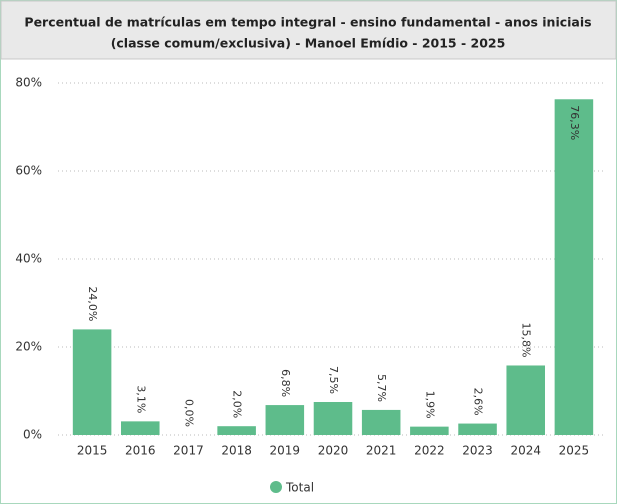 The height and width of the screenshot is (504, 617). What do you see at coordinates (28, 83) in the screenshot?
I see `y-tick-label: 80%` at bounding box center [28, 83].